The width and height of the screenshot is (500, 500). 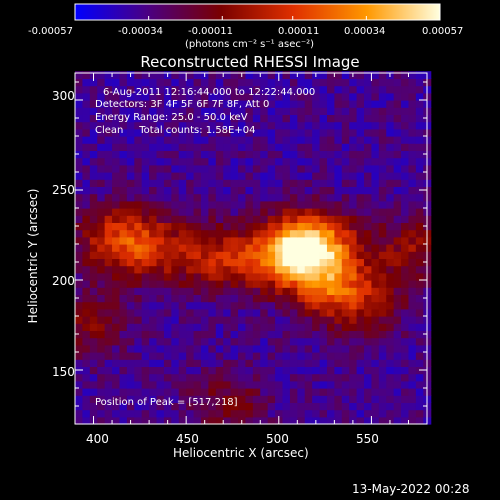 I want to click on chart-title: Reconstructed RHESSI Image, so click(x=250, y=62).